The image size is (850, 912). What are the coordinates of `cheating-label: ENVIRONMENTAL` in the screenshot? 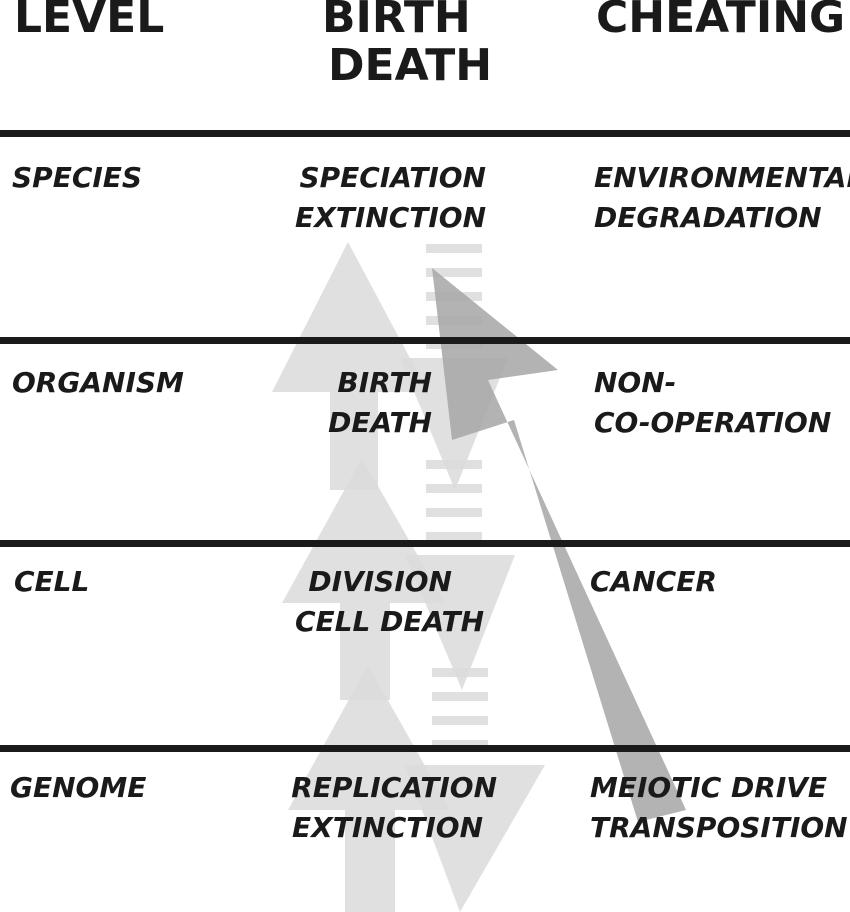 It's located at (722, 177).